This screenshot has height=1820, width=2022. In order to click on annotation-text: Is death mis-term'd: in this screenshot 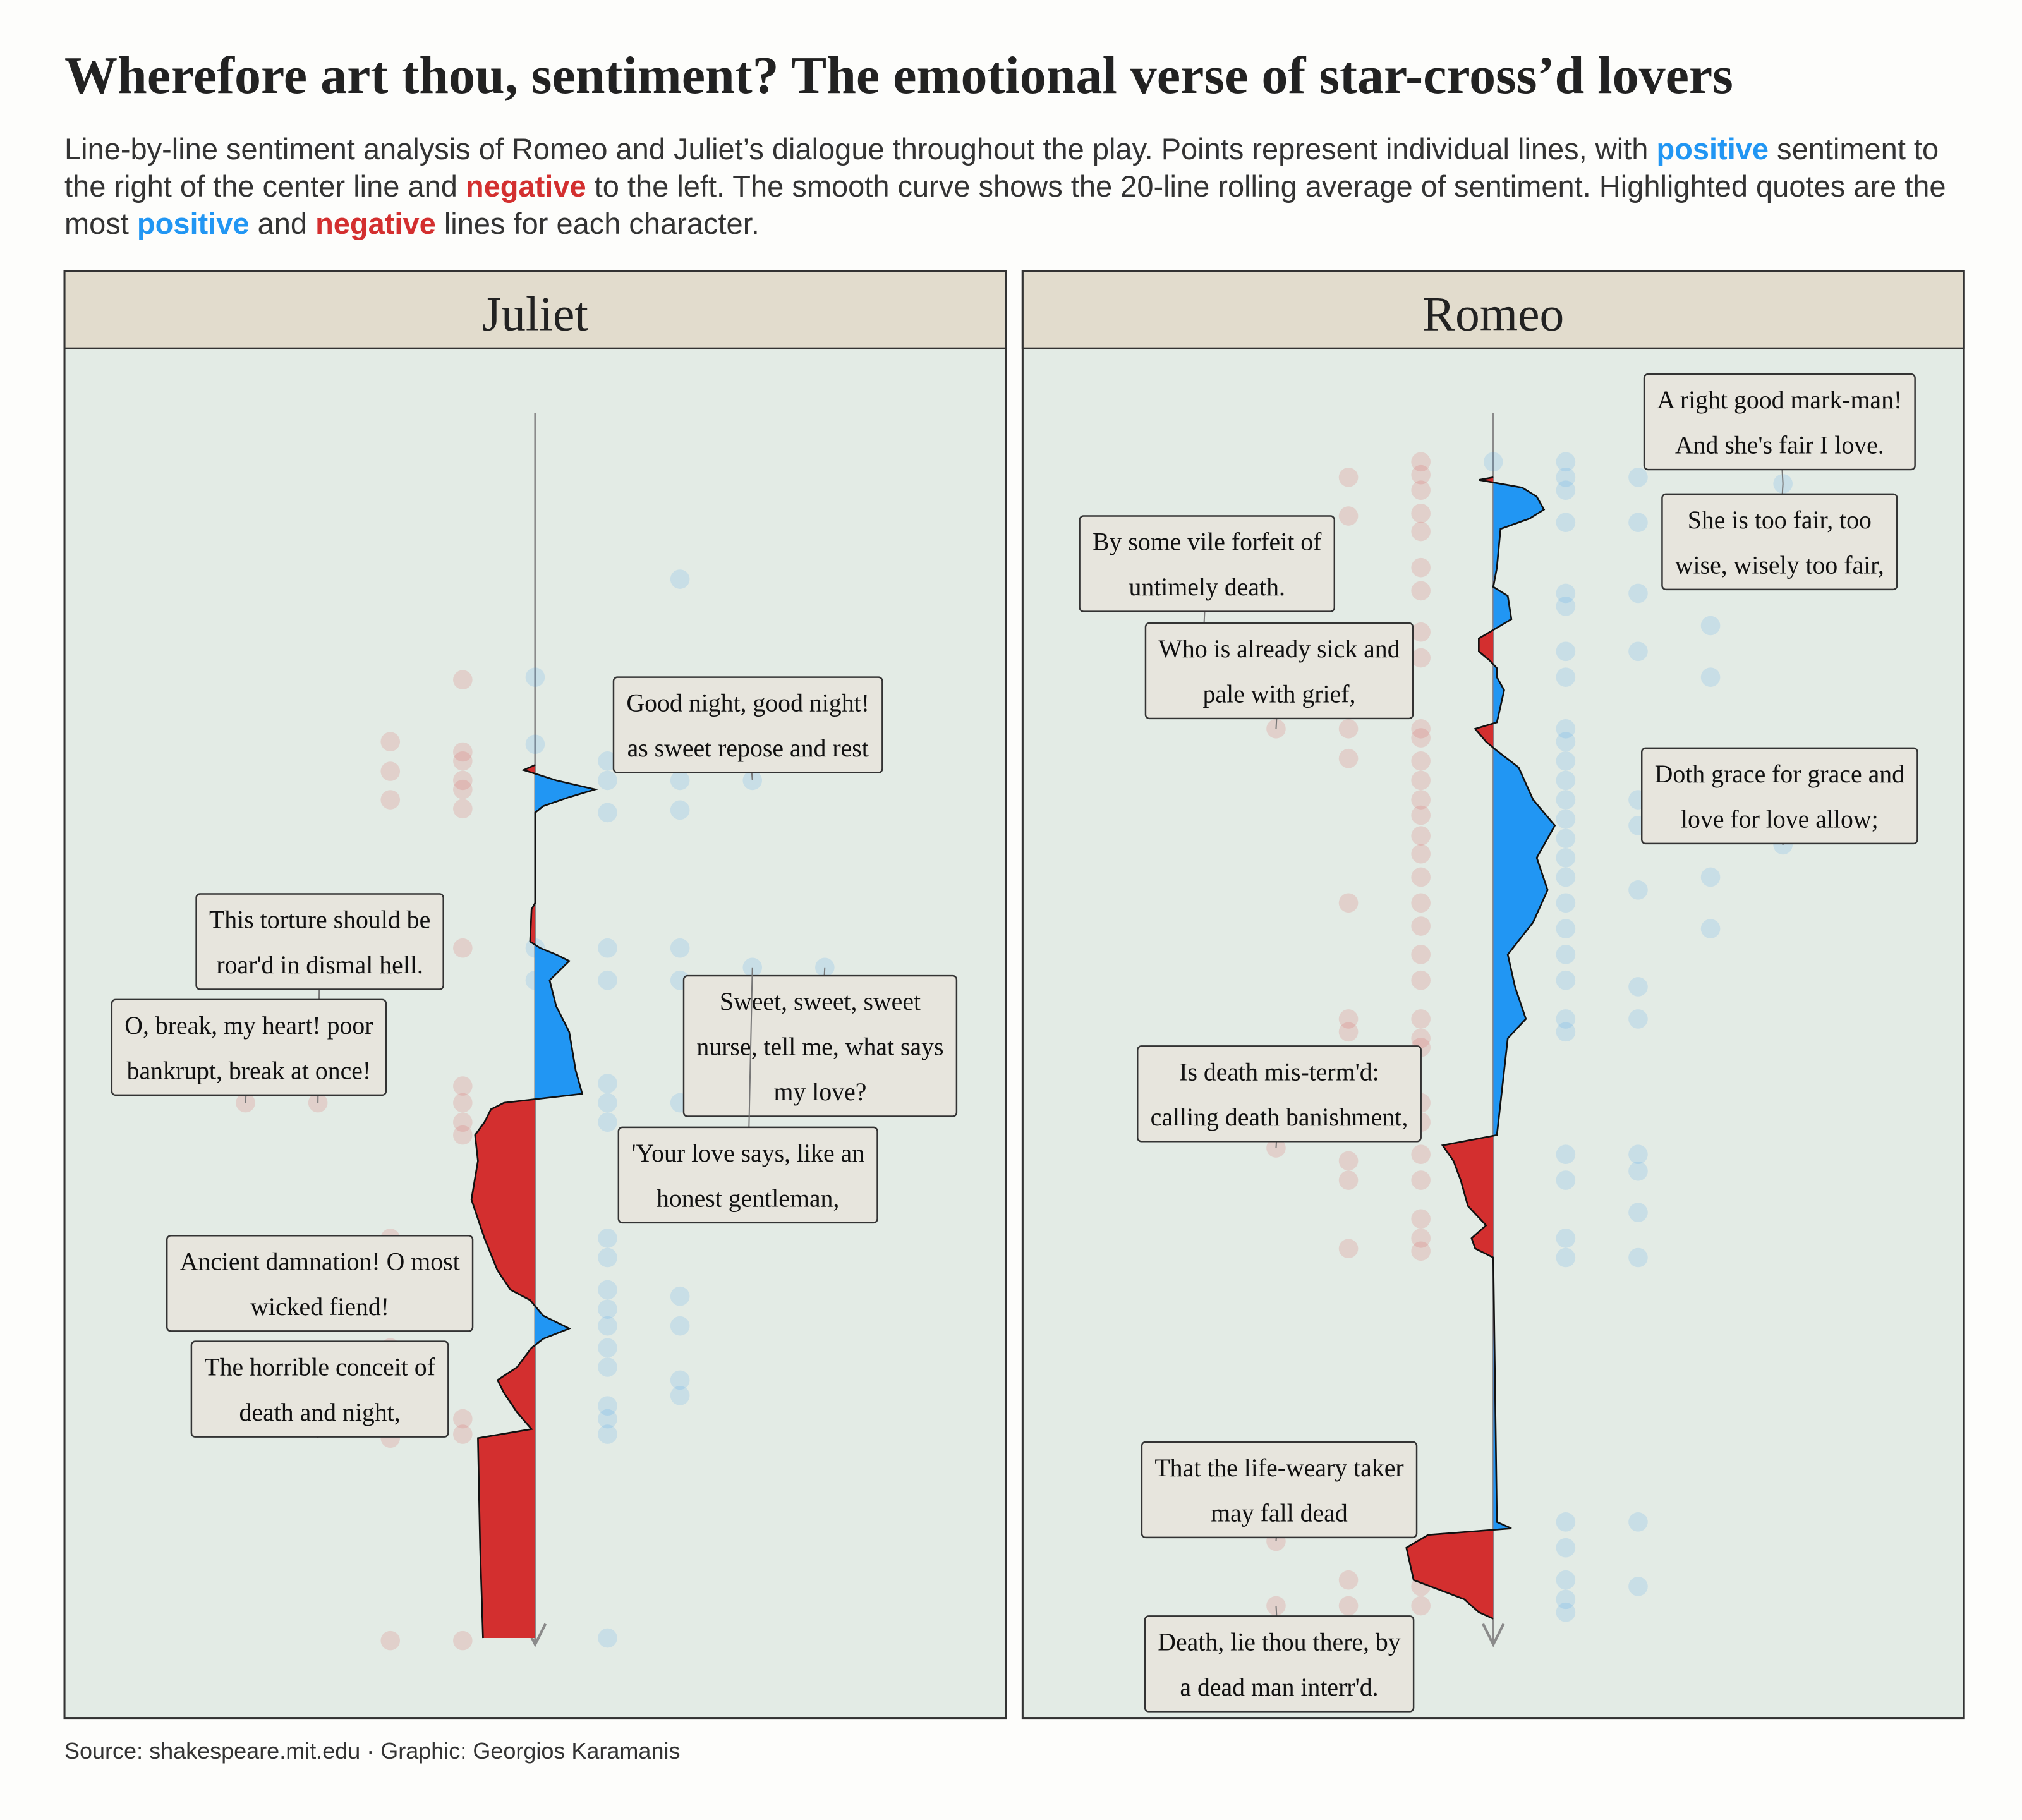, I will do `click(1279, 1072)`.